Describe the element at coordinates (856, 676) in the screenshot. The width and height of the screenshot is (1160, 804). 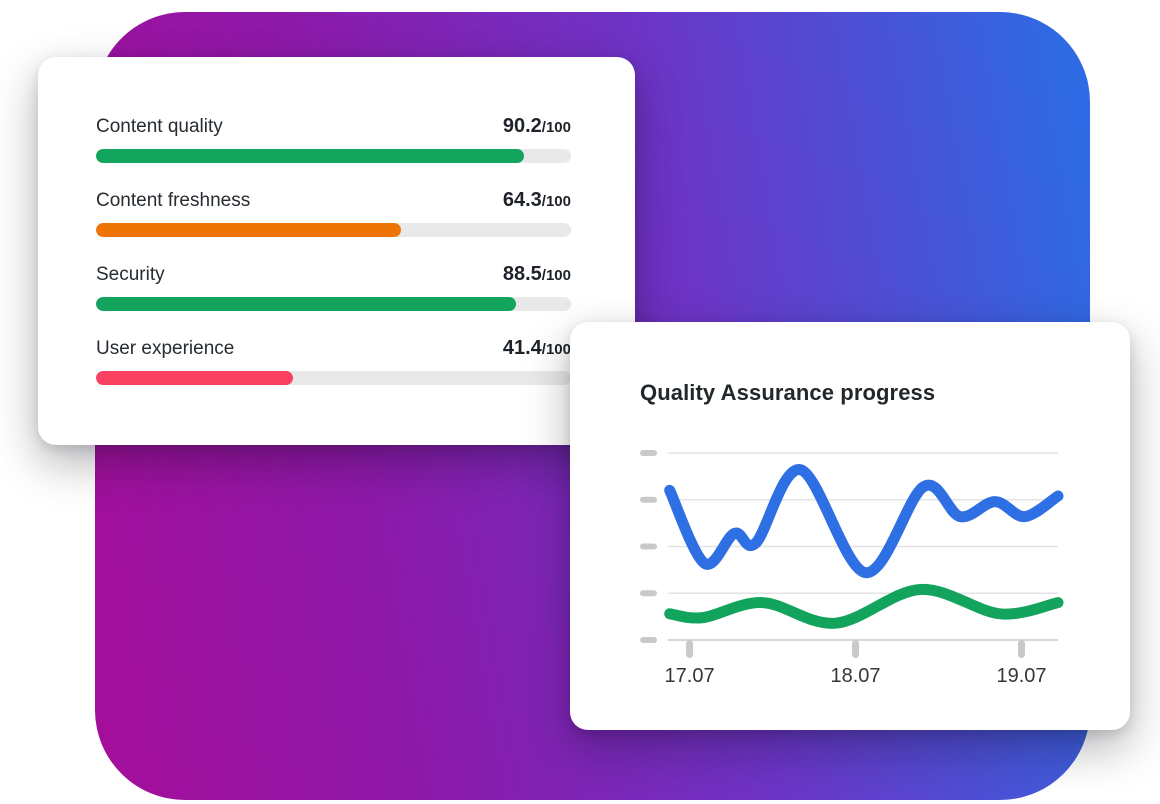
I see `x-axis-label: 18.07` at that location.